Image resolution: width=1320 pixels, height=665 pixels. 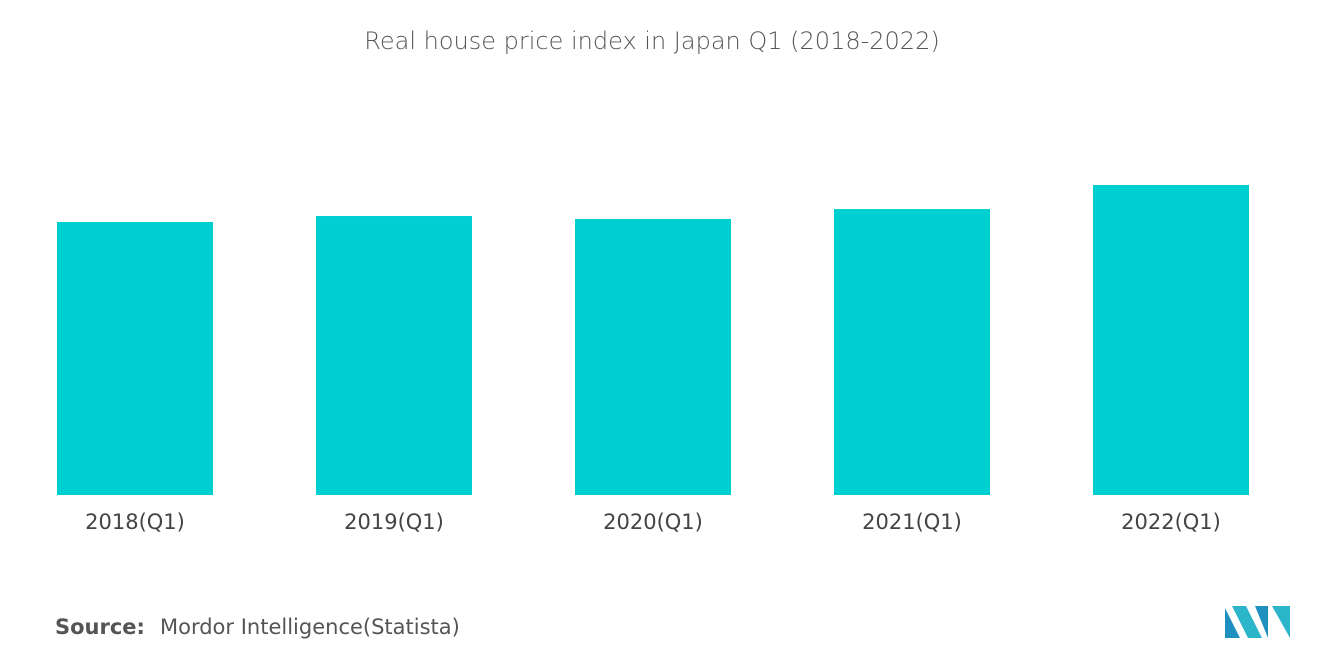 I want to click on logo, so click(x=1257, y=622).